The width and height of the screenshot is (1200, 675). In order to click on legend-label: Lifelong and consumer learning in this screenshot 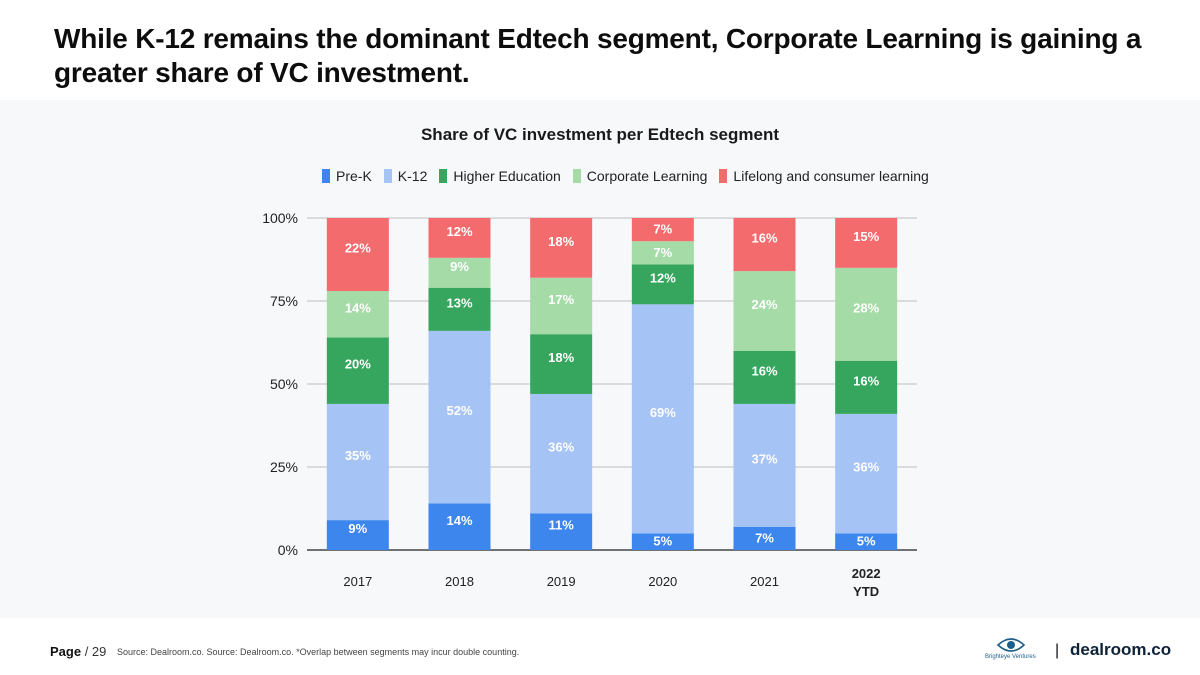, I will do `click(831, 176)`.